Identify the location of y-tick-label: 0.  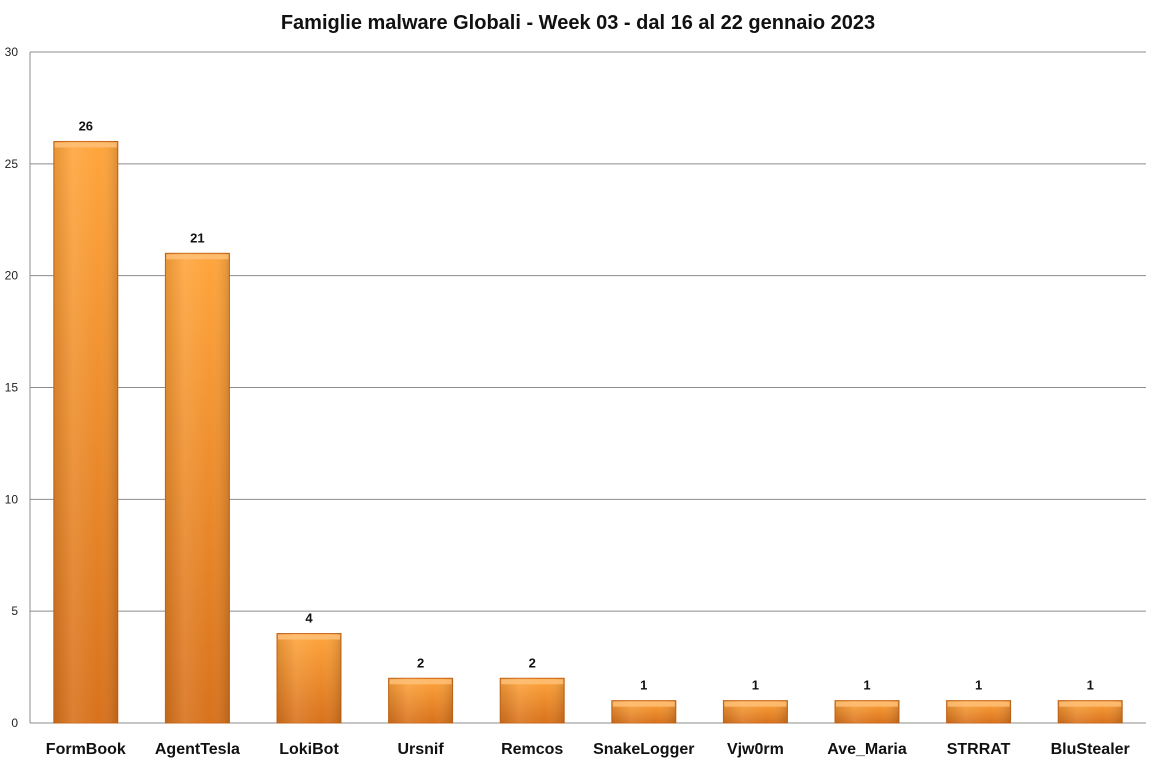
(14, 723).